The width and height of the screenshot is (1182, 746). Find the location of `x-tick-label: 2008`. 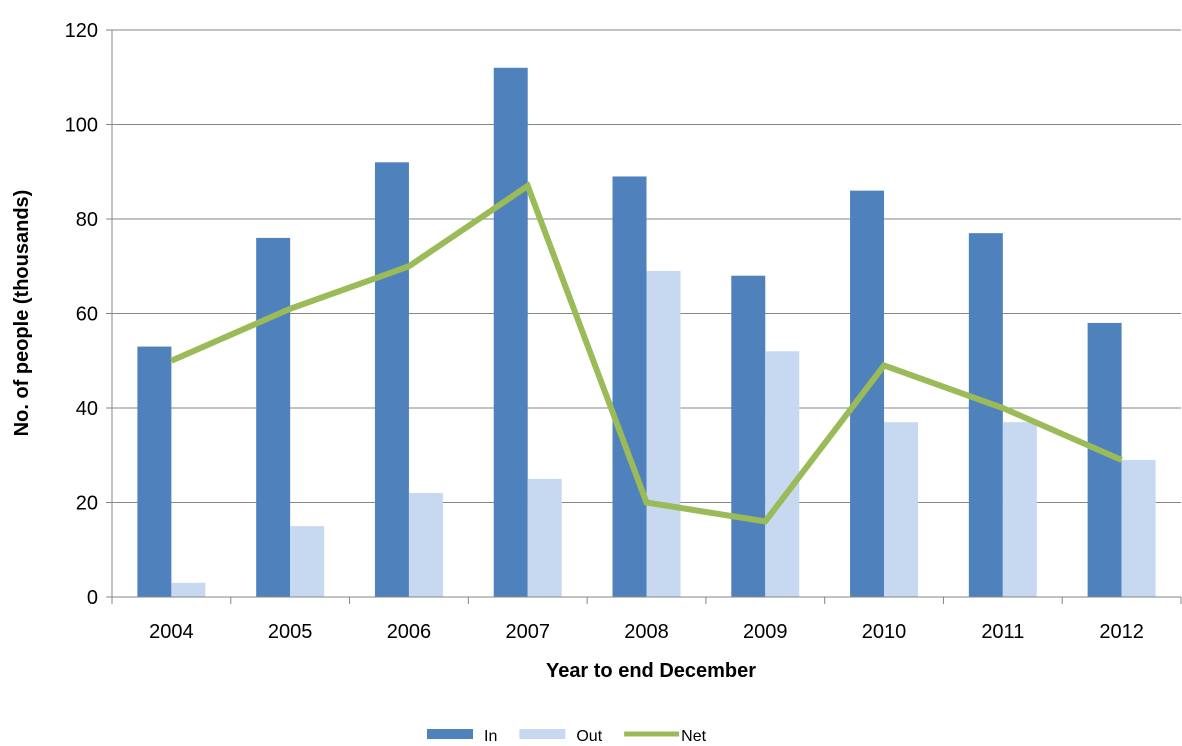

x-tick-label: 2008 is located at coordinates (646, 632).